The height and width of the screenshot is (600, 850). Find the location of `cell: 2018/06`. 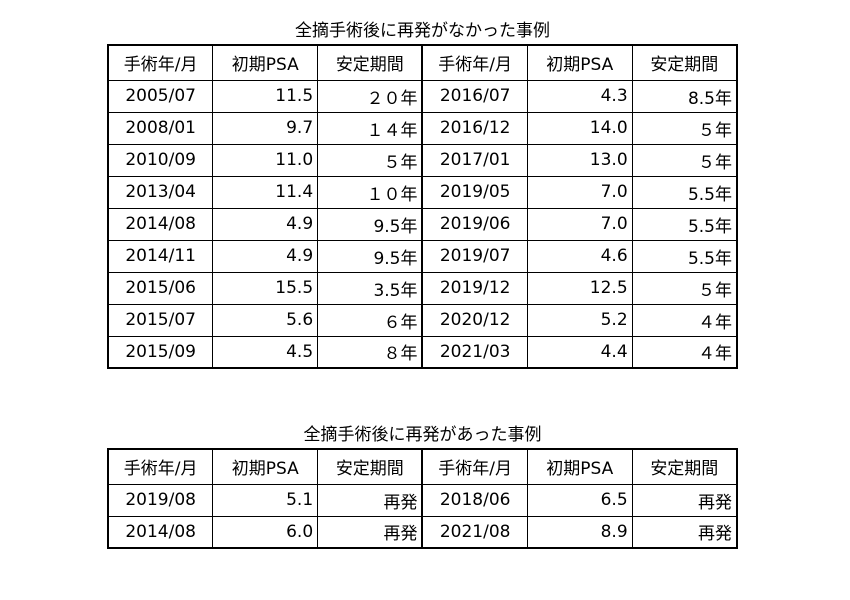

cell: 2018/06 is located at coordinates (474, 500).